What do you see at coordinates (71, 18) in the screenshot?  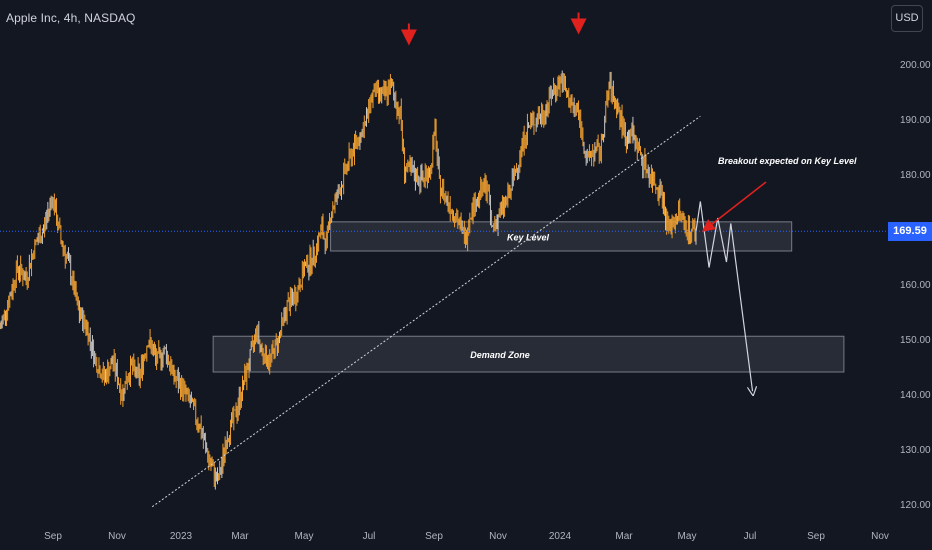 I see `symbol-title: Apple Inc, 4h, NASDAQ` at bounding box center [71, 18].